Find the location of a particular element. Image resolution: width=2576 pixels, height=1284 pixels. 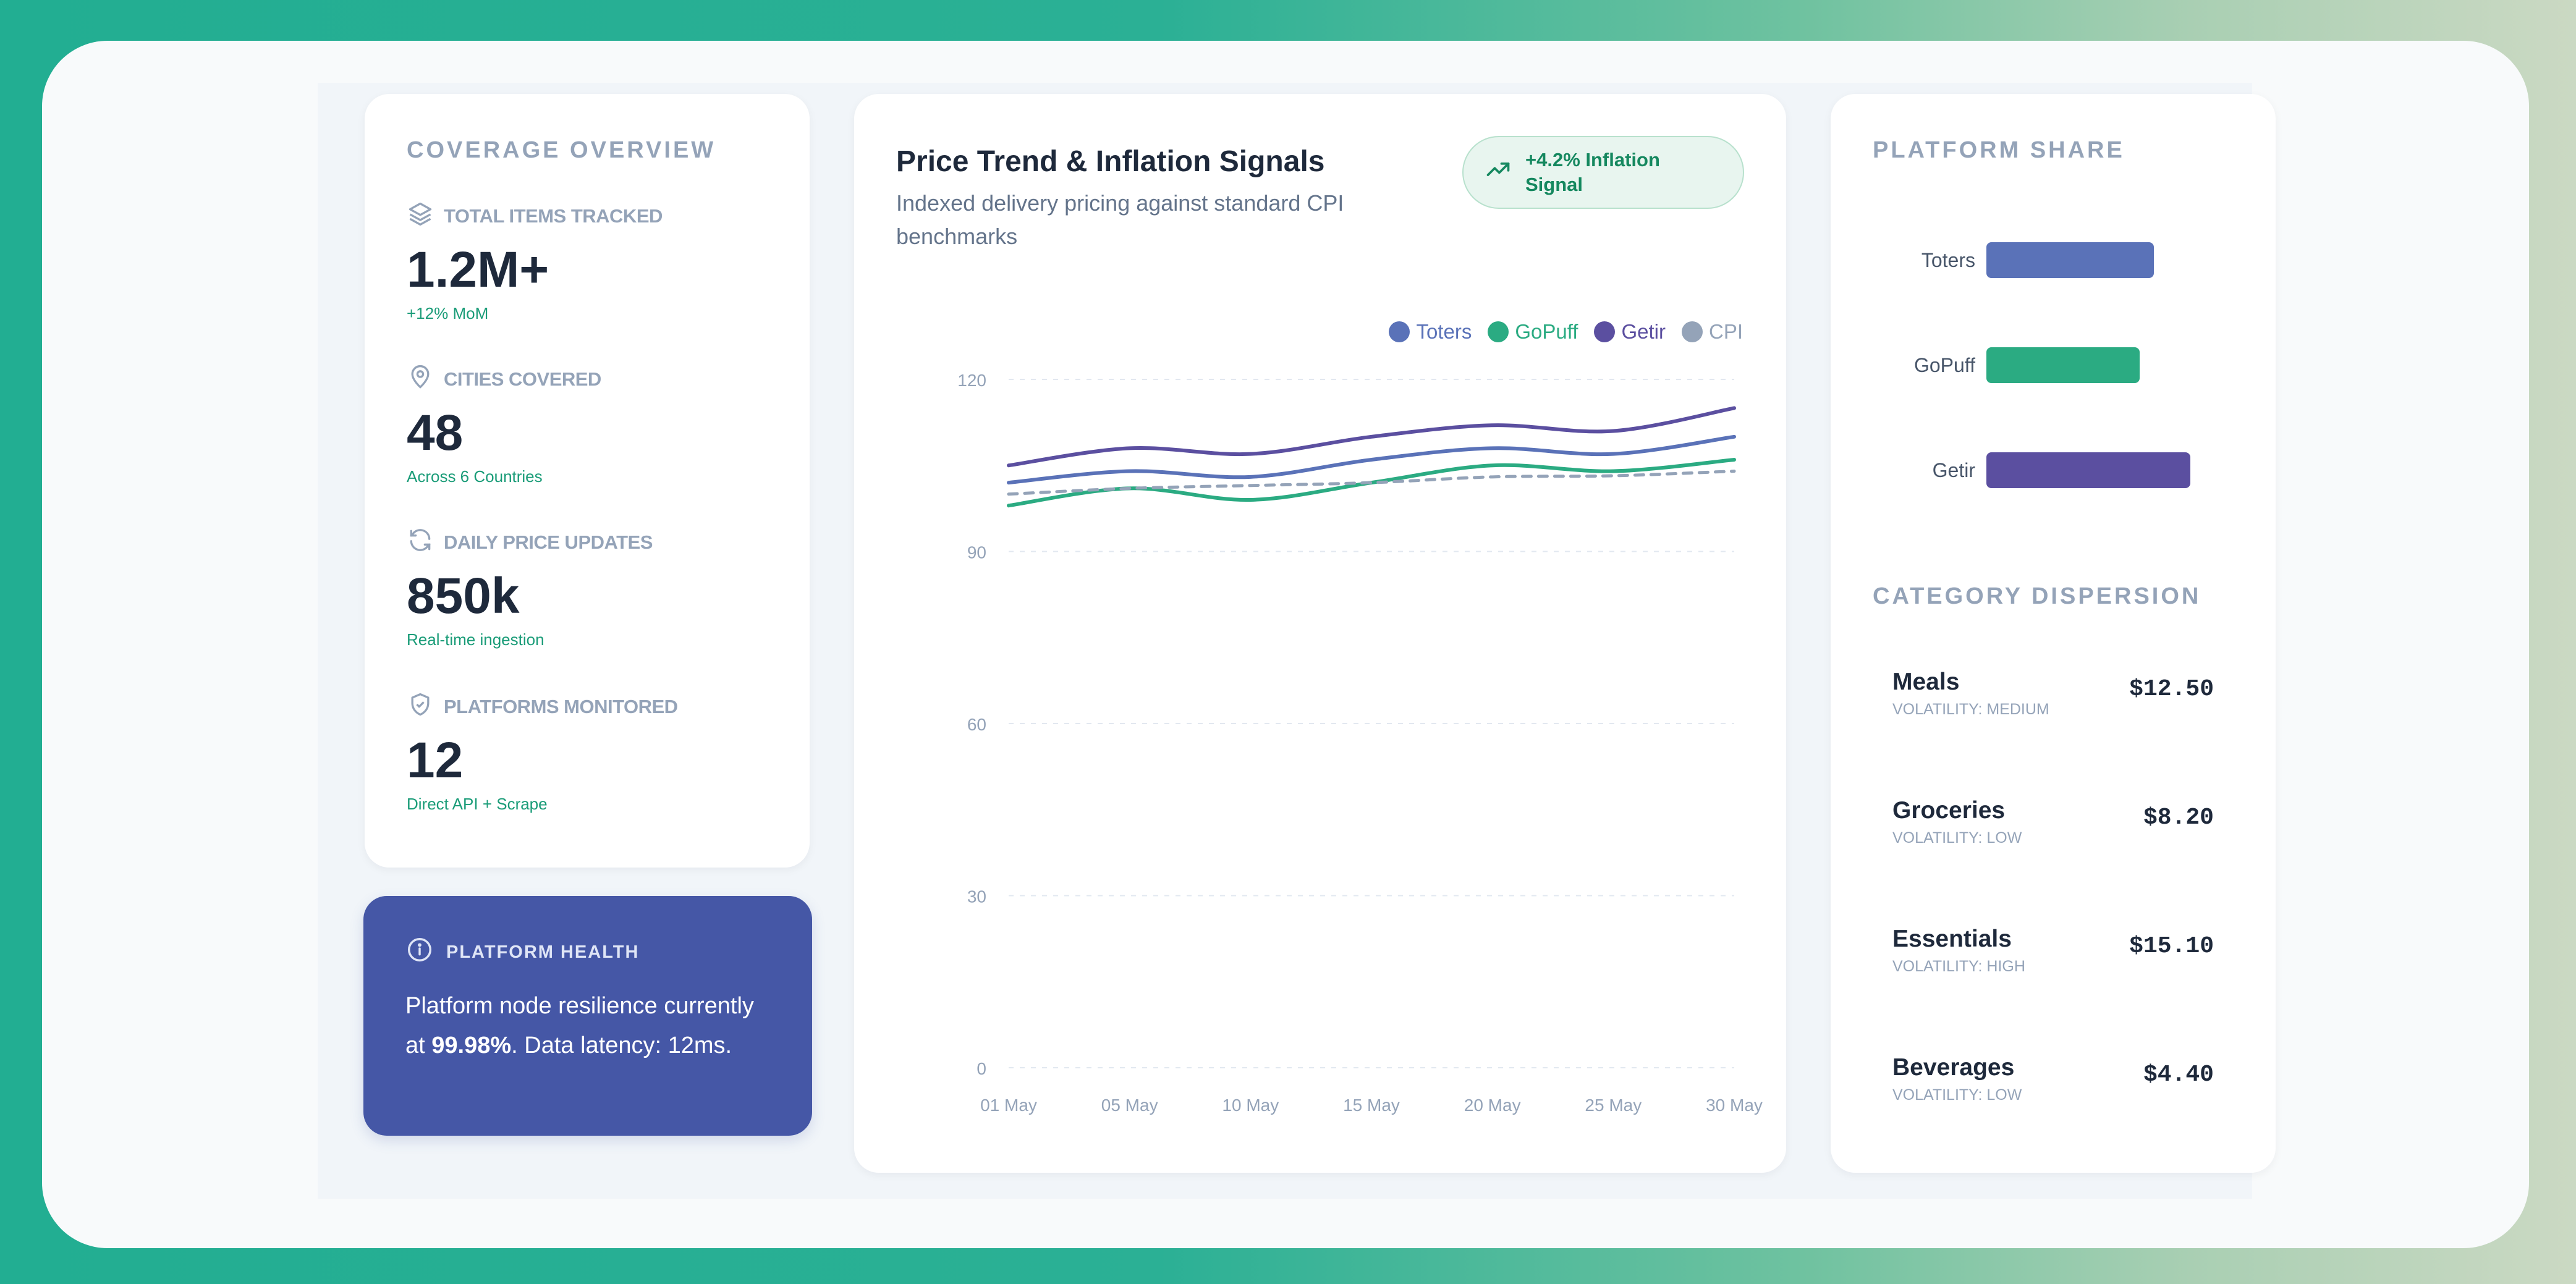

metric-value: 48 is located at coordinates (435, 433).